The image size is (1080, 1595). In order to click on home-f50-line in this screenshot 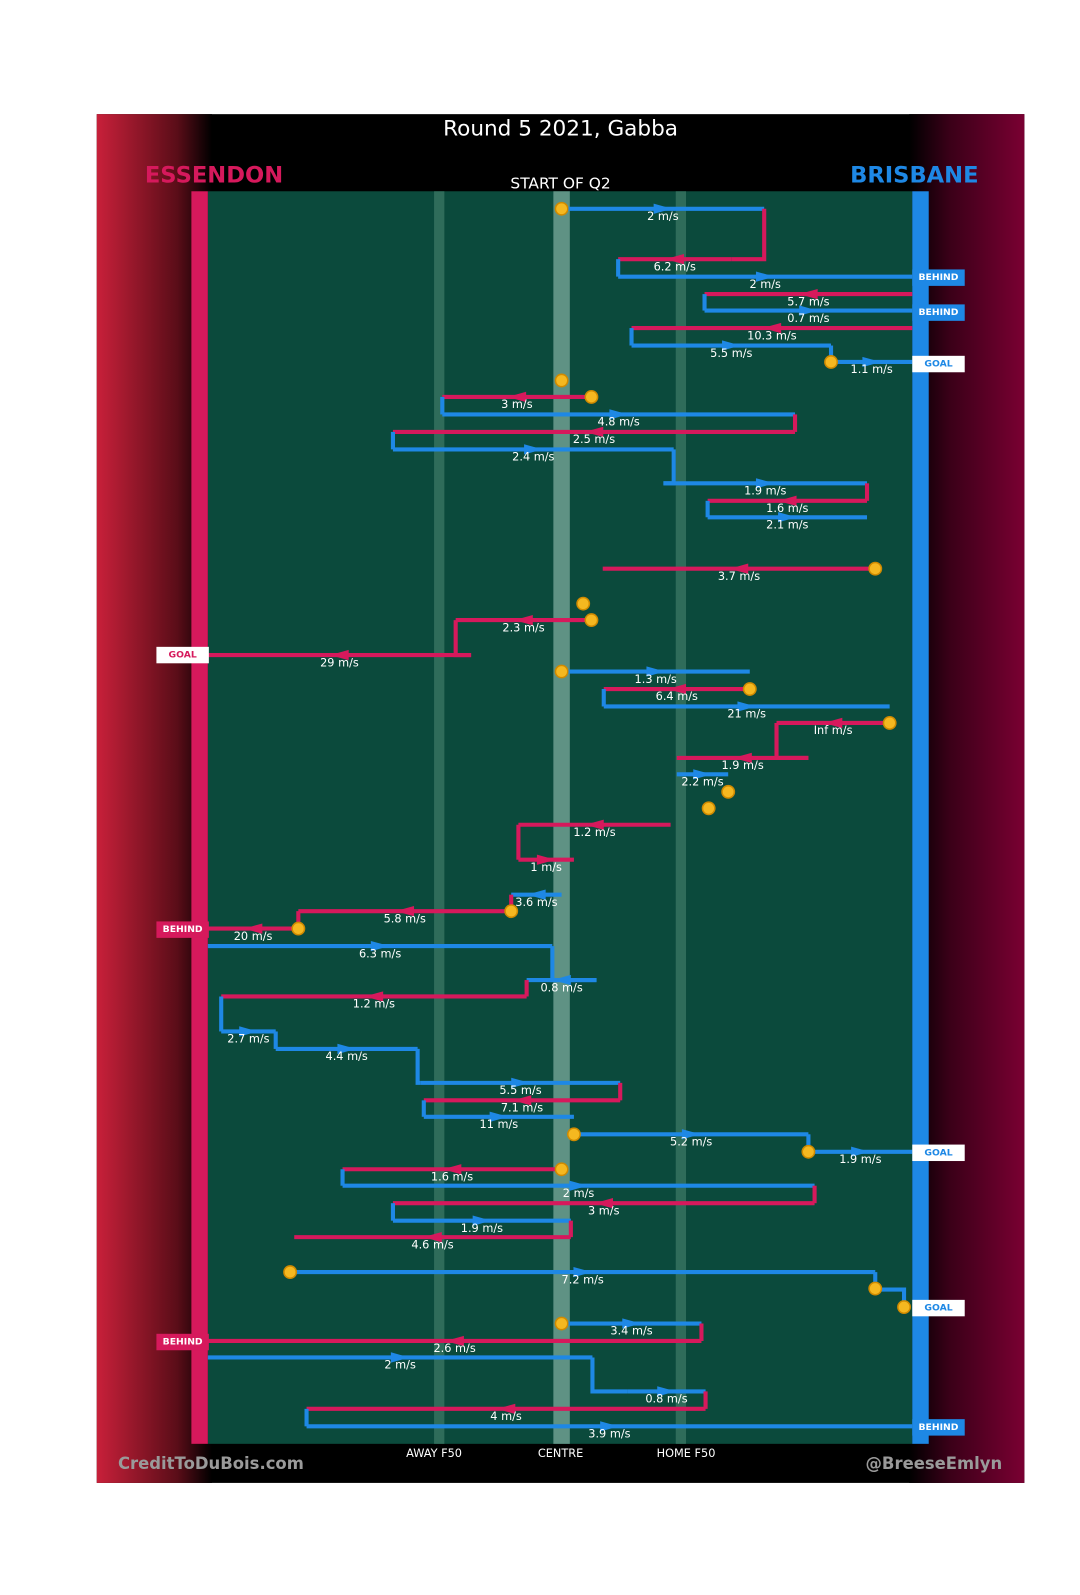, I will do `click(681, 817)`.